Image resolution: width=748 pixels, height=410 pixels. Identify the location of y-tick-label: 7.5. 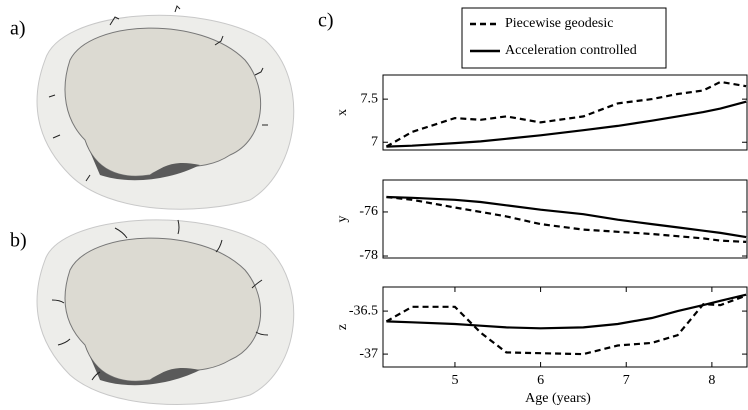
(370, 98).